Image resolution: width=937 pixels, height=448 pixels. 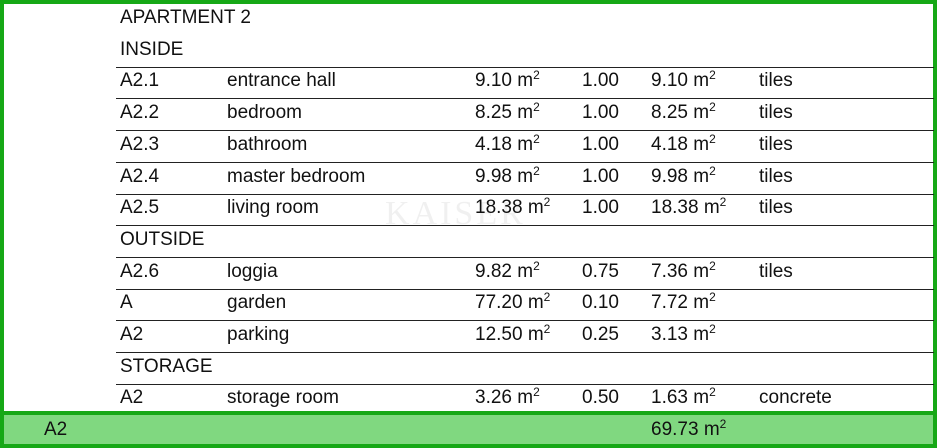 I want to click on coefficient: 0.10, so click(x=600, y=303).